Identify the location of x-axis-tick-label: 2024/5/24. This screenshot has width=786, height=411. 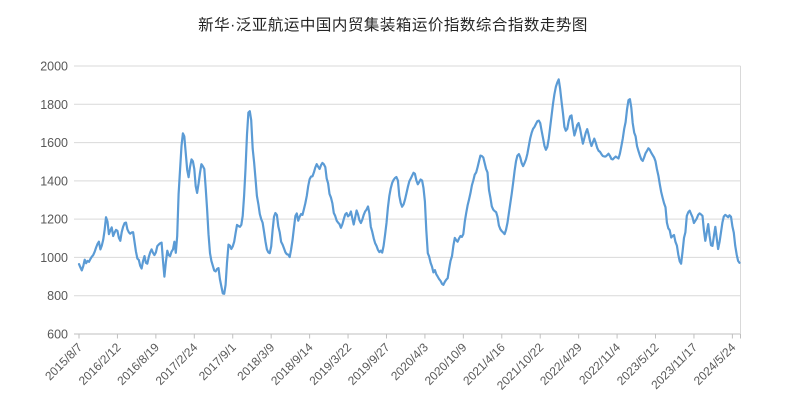
(715, 364).